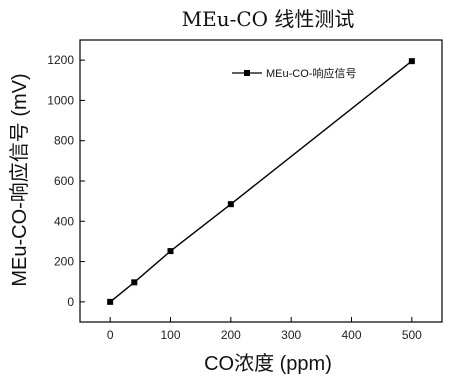 Image resolution: width=456 pixels, height=379 pixels. Describe the element at coordinates (64, 262) in the screenshot. I see `y-tick-label: 200` at that location.